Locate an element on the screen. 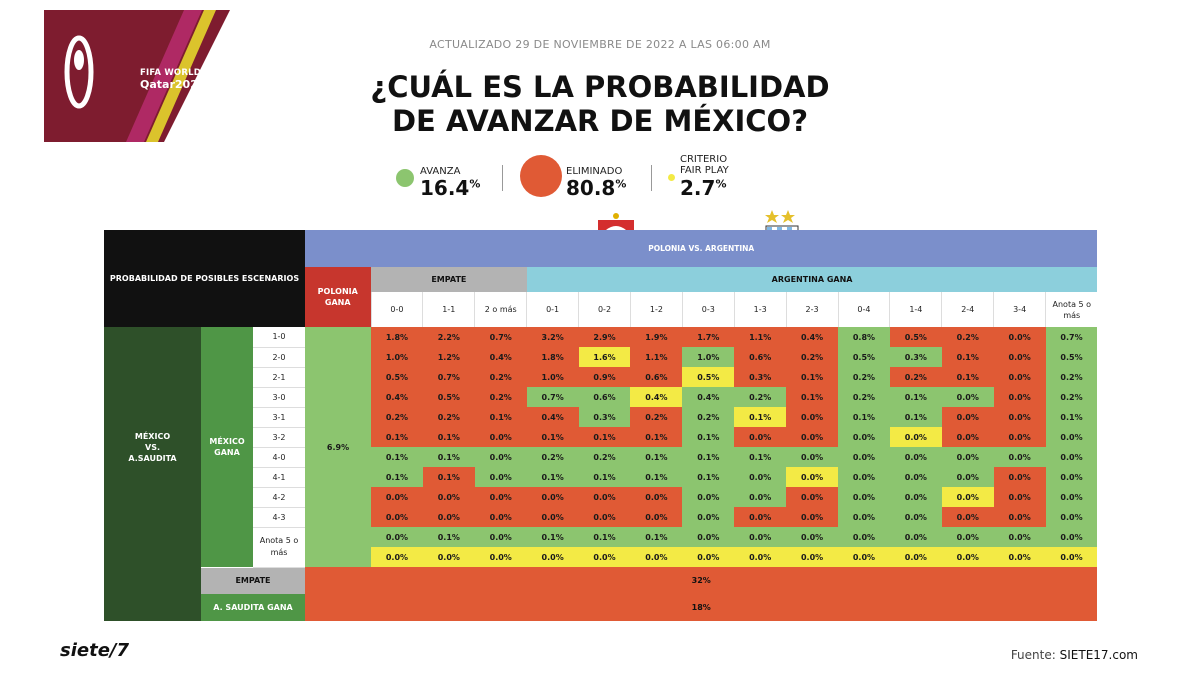  column-header: 0-3 is located at coordinates (708, 309).